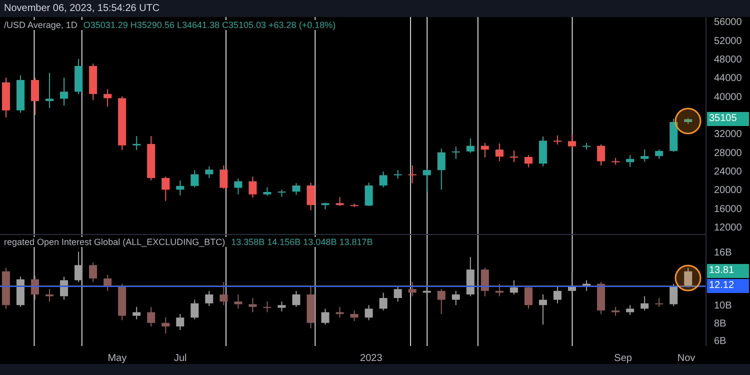 This screenshot has height=375, width=750. I want to click on chart-subtitle: 13.358B 14.156B 13.048B 13.817B, so click(302, 242).